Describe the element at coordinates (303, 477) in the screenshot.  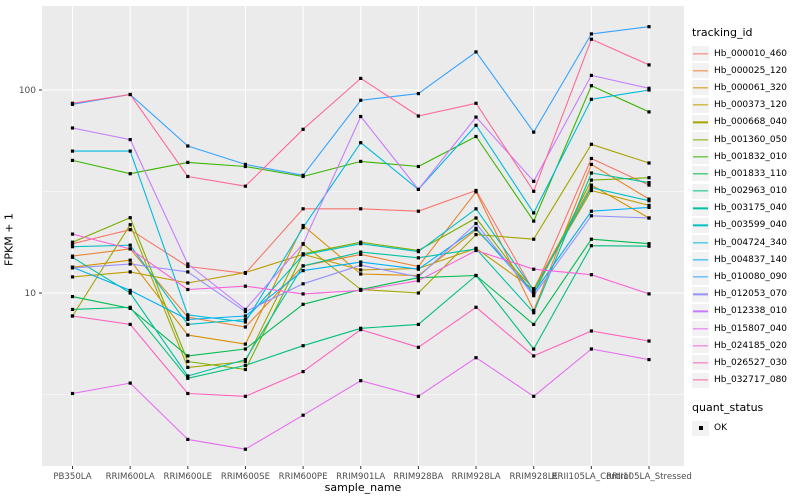
I see `x-tick-label: RRIM600PE` at that location.